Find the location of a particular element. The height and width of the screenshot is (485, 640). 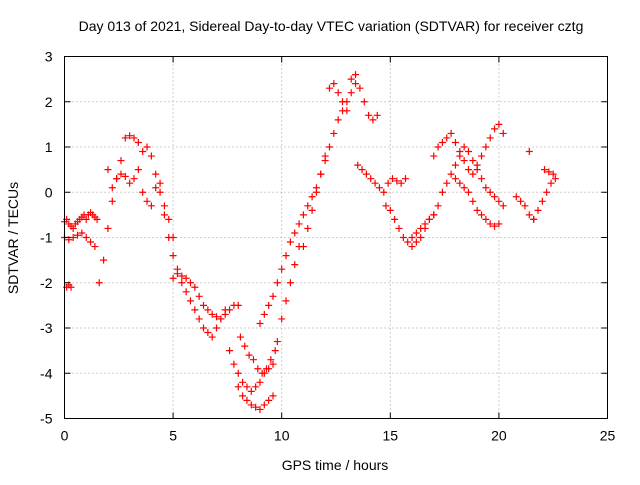

x-tick-label: 0 is located at coordinates (65, 436).